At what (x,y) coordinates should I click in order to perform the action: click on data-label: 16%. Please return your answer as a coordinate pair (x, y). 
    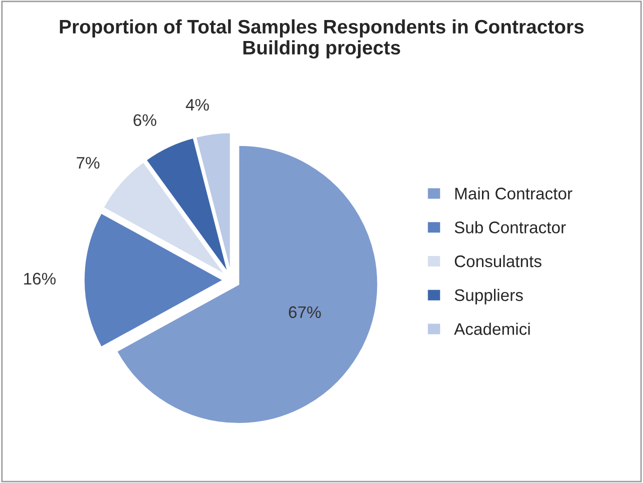
    Looking at the image, I should click on (40, 278).